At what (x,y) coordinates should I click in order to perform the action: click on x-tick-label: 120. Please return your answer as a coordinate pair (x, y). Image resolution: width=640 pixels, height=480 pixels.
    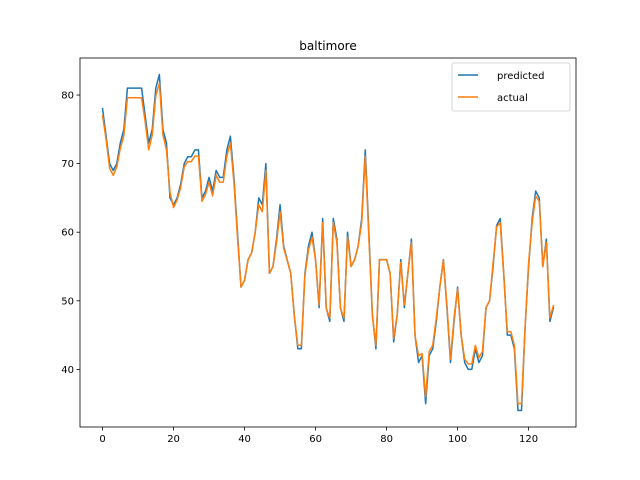
    Looking at the image, I should click on (528, 439).